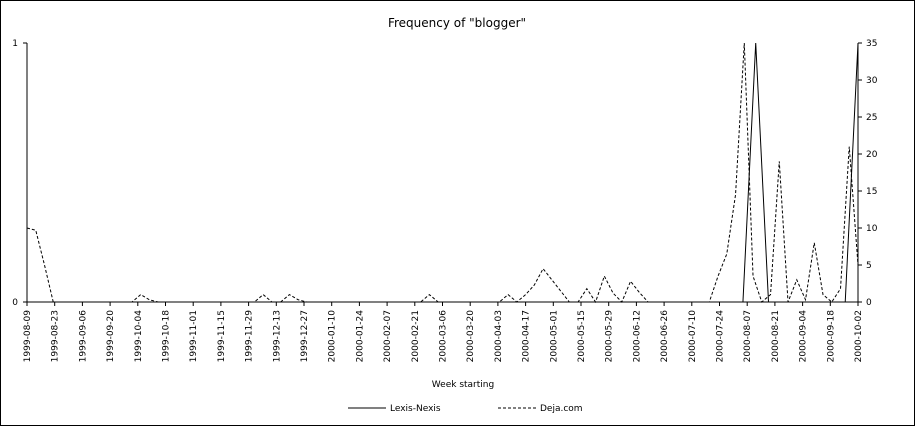  What do you see at coordinates (277, 336) in the screenshot?
I see `x-tick-label: 1999-12-13` at bounding box center [277, 336].